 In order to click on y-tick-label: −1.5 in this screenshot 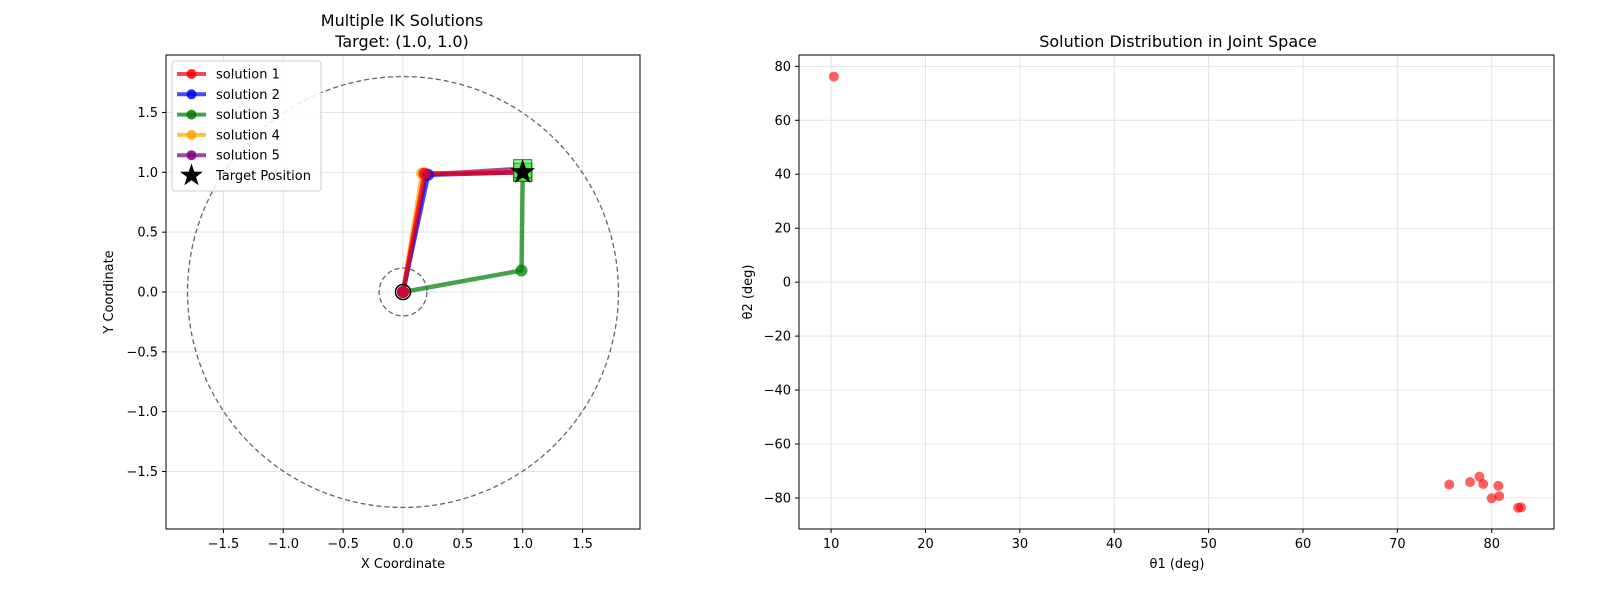, I will do `click(142, 472)`.